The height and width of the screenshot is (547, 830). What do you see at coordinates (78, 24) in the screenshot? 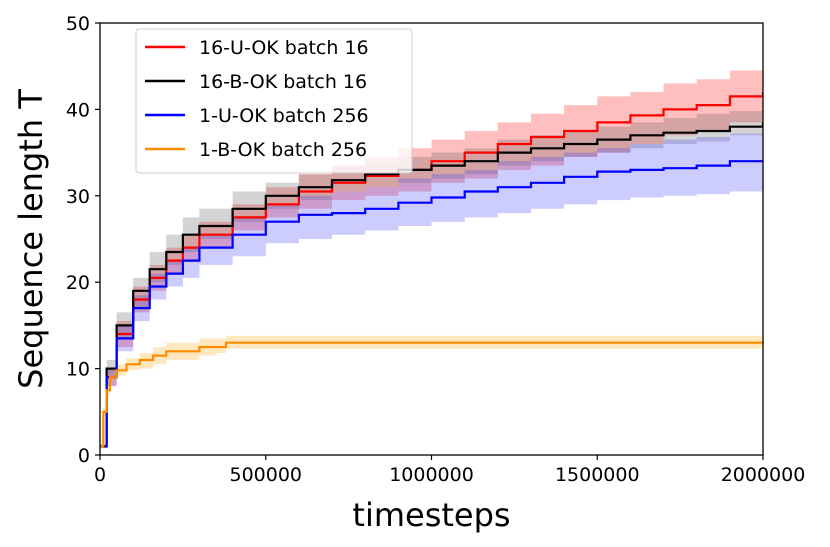
I see `y-tick-label: 50` at bounding box center [78, 24].